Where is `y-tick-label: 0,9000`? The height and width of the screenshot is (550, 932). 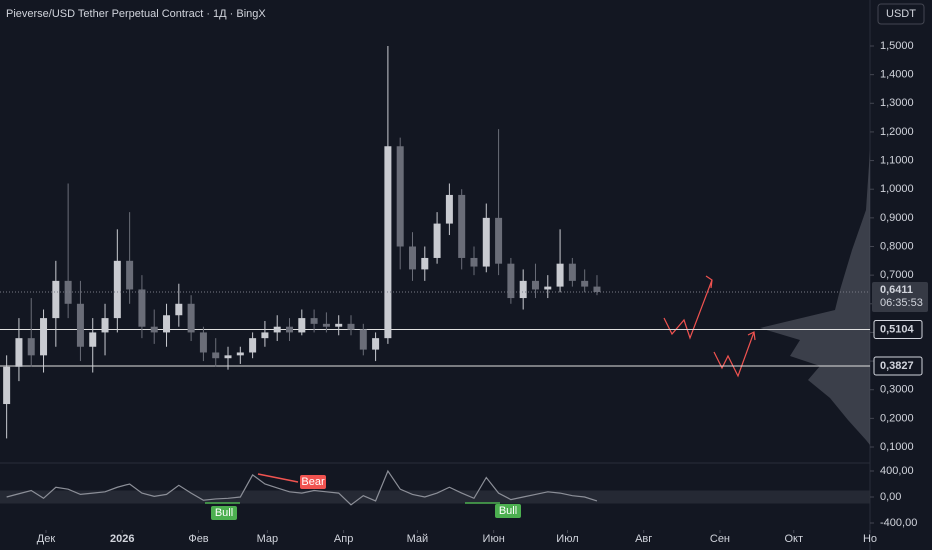 y-tick-label: 0,9000 is located at coordinates (897, 218).